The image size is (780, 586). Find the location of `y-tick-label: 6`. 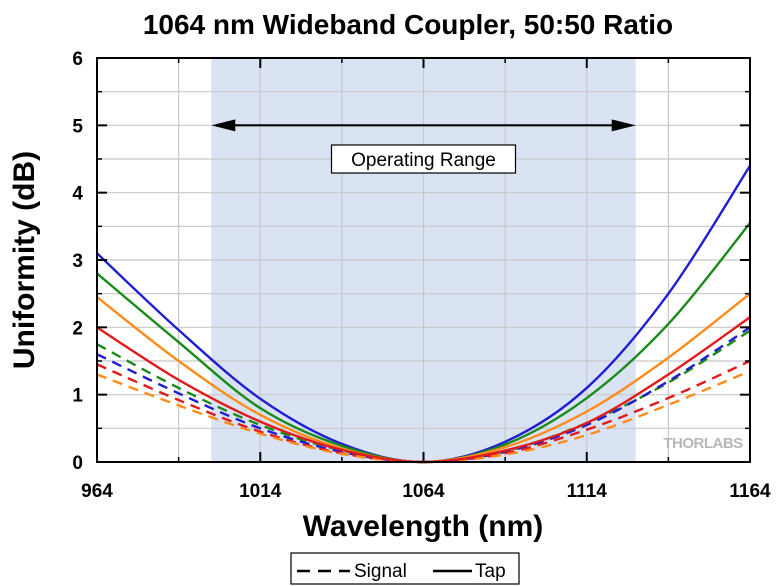

y-tick-label: 6 is located at coordinates (77, 59).